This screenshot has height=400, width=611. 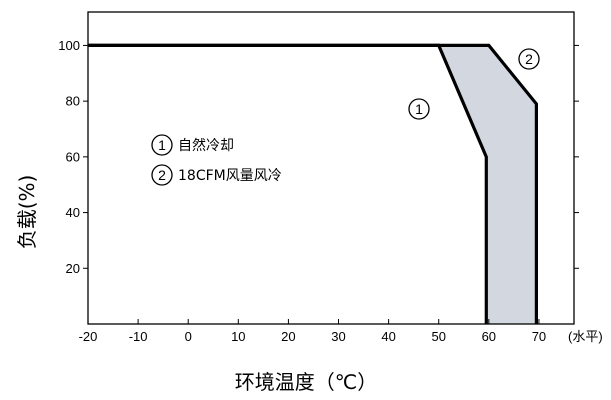 I want to click on y-tick-label: 60, so click(x=73, y=156).